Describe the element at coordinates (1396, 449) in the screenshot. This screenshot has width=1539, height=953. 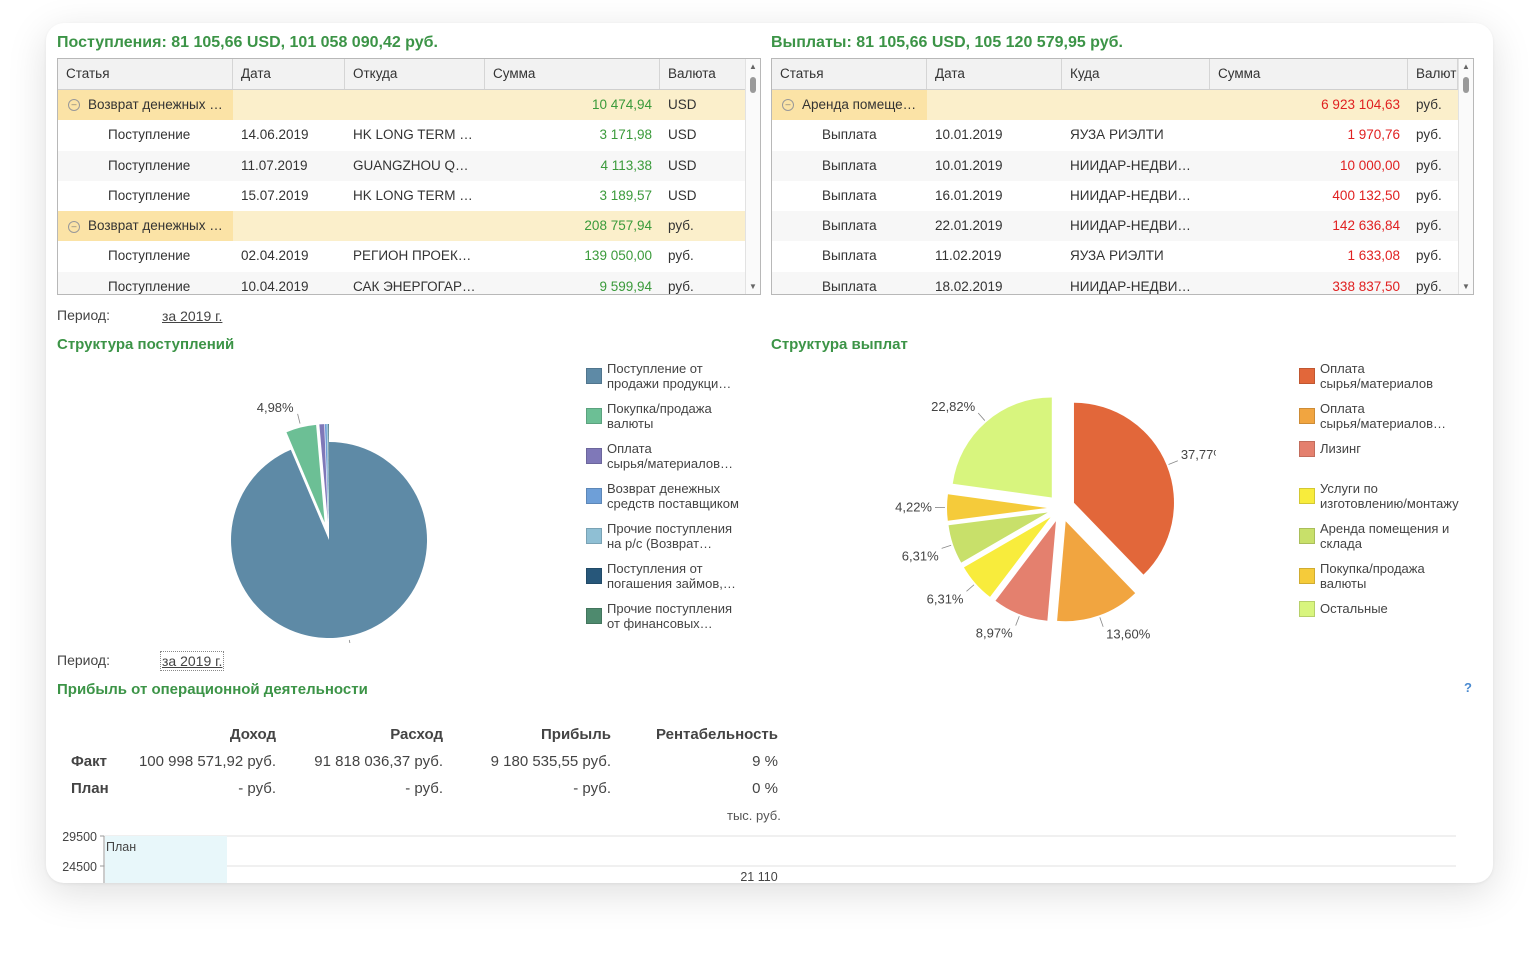
I see `legend-item: Лизинг` at that location.